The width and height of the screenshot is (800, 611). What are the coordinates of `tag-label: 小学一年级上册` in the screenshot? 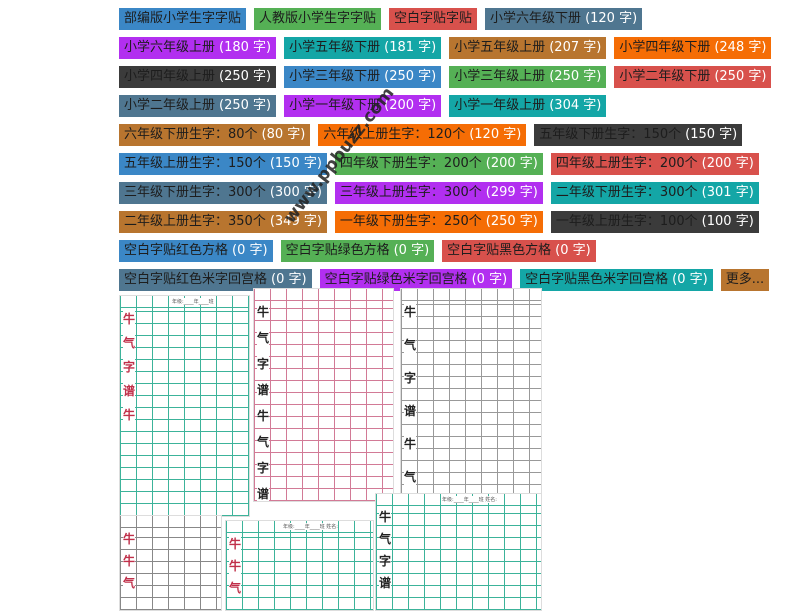 It's located at (500, 105).